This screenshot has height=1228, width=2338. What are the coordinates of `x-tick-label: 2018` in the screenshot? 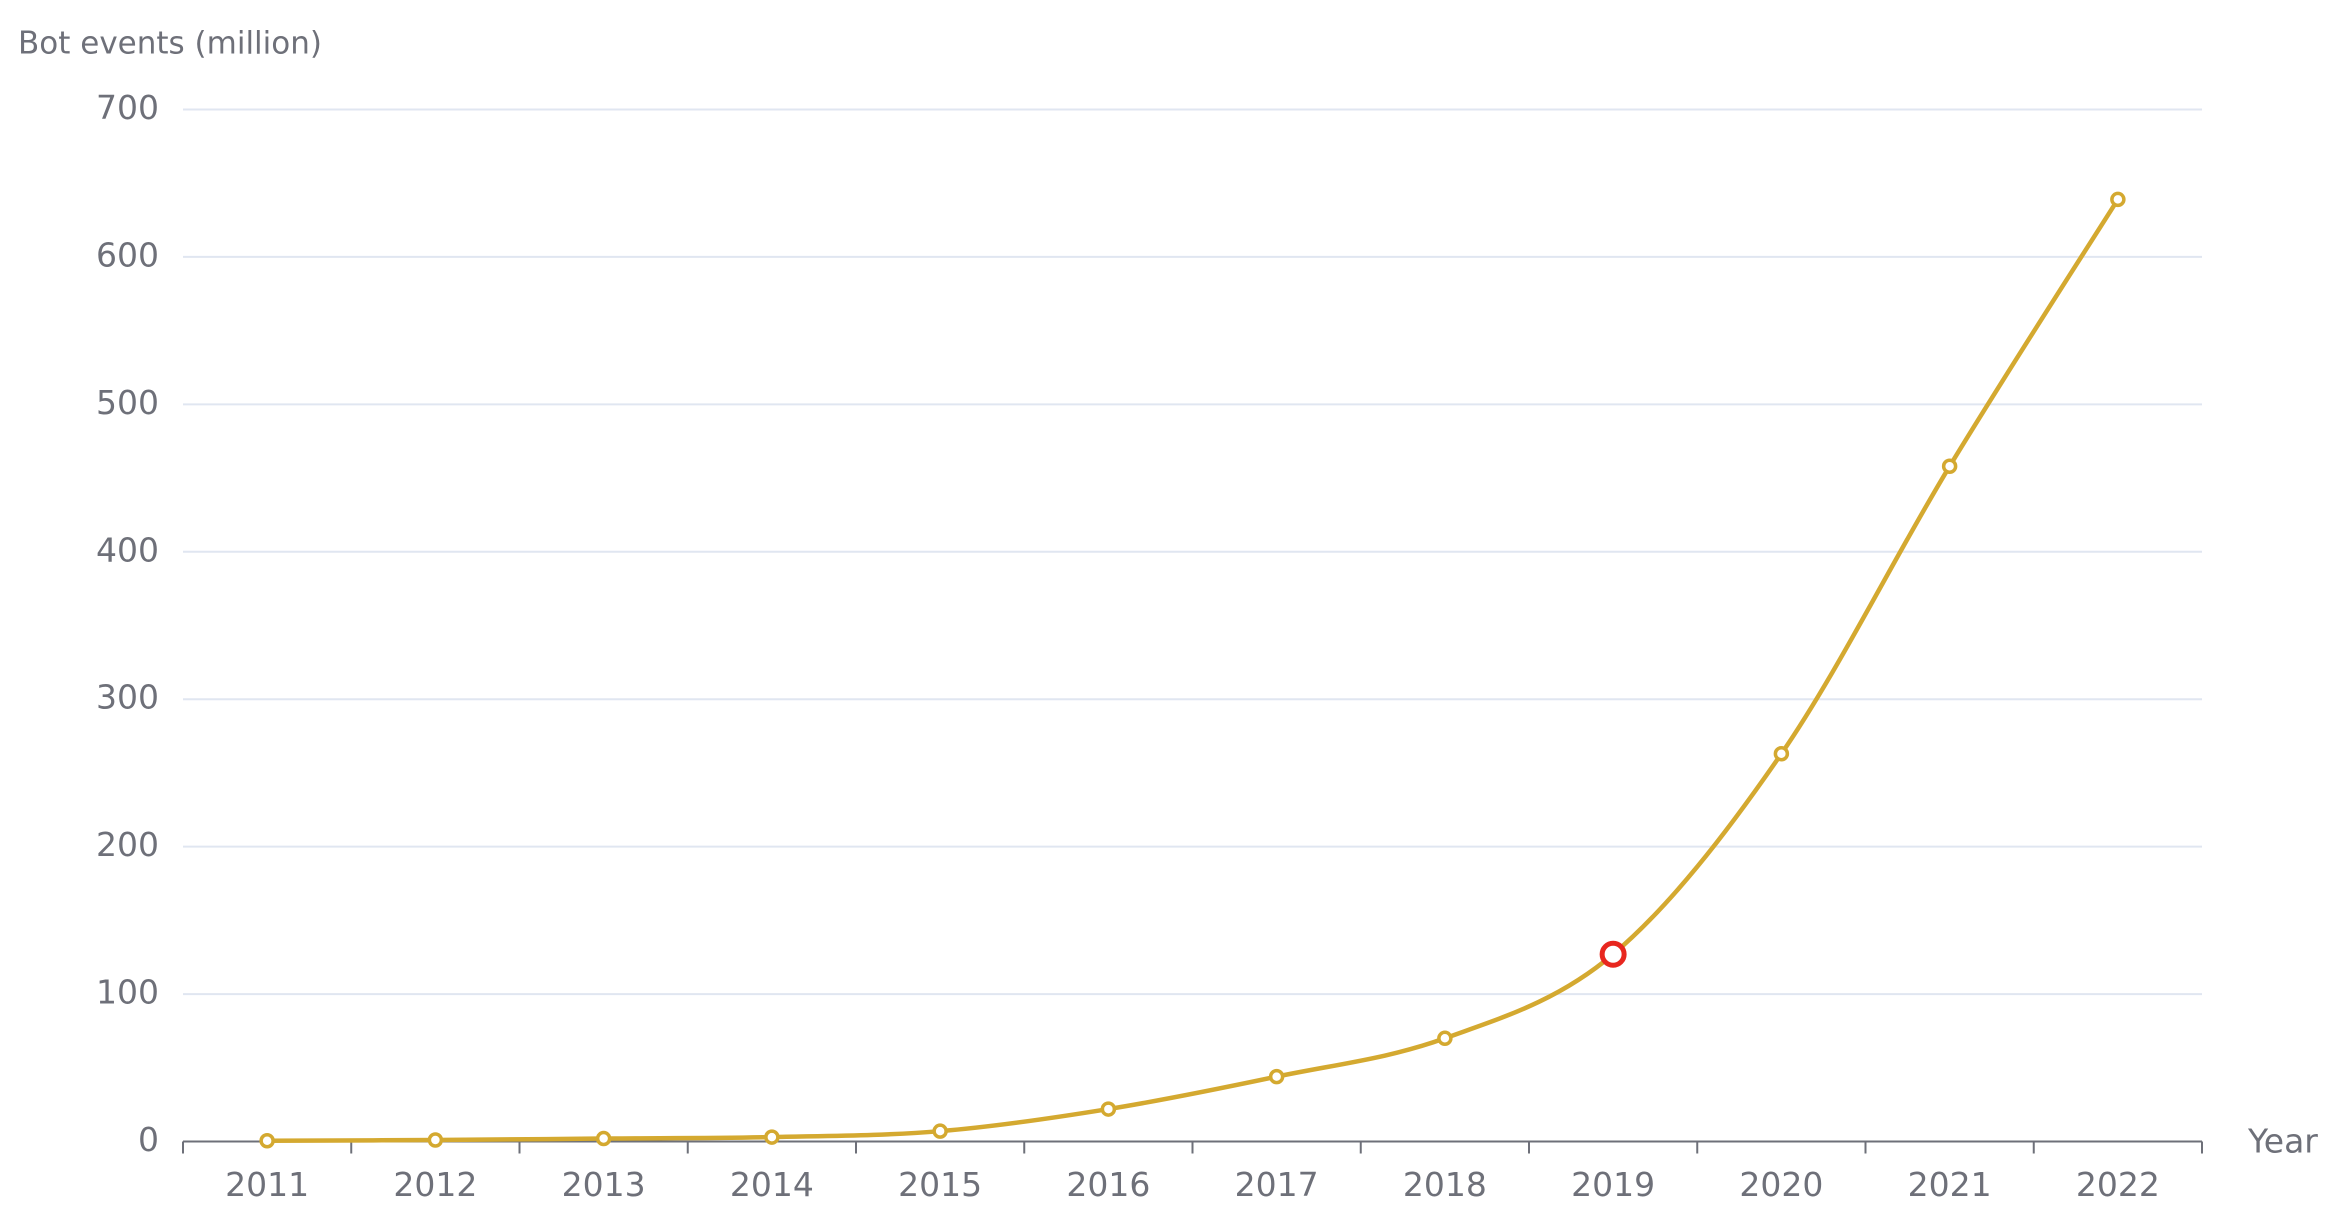 It's located at (1445, 1184).